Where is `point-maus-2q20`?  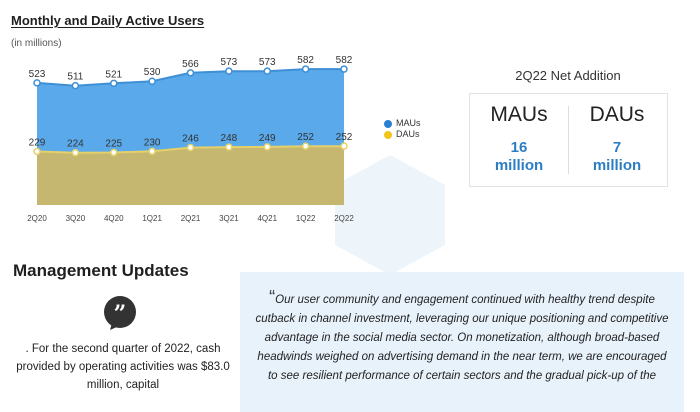 point-maus-2q20 is located at coordinates (37, 83).